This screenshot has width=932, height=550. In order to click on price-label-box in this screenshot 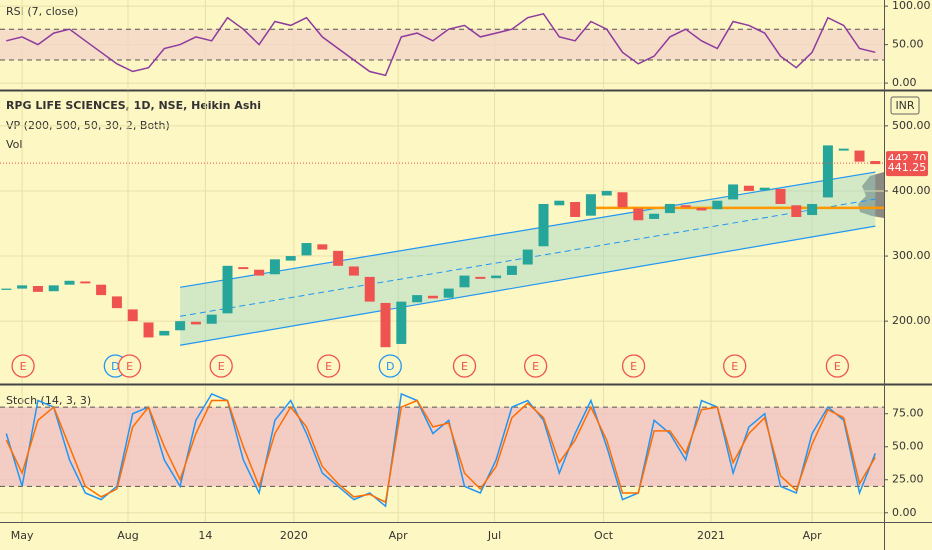, I will do `click(907, 168)`.